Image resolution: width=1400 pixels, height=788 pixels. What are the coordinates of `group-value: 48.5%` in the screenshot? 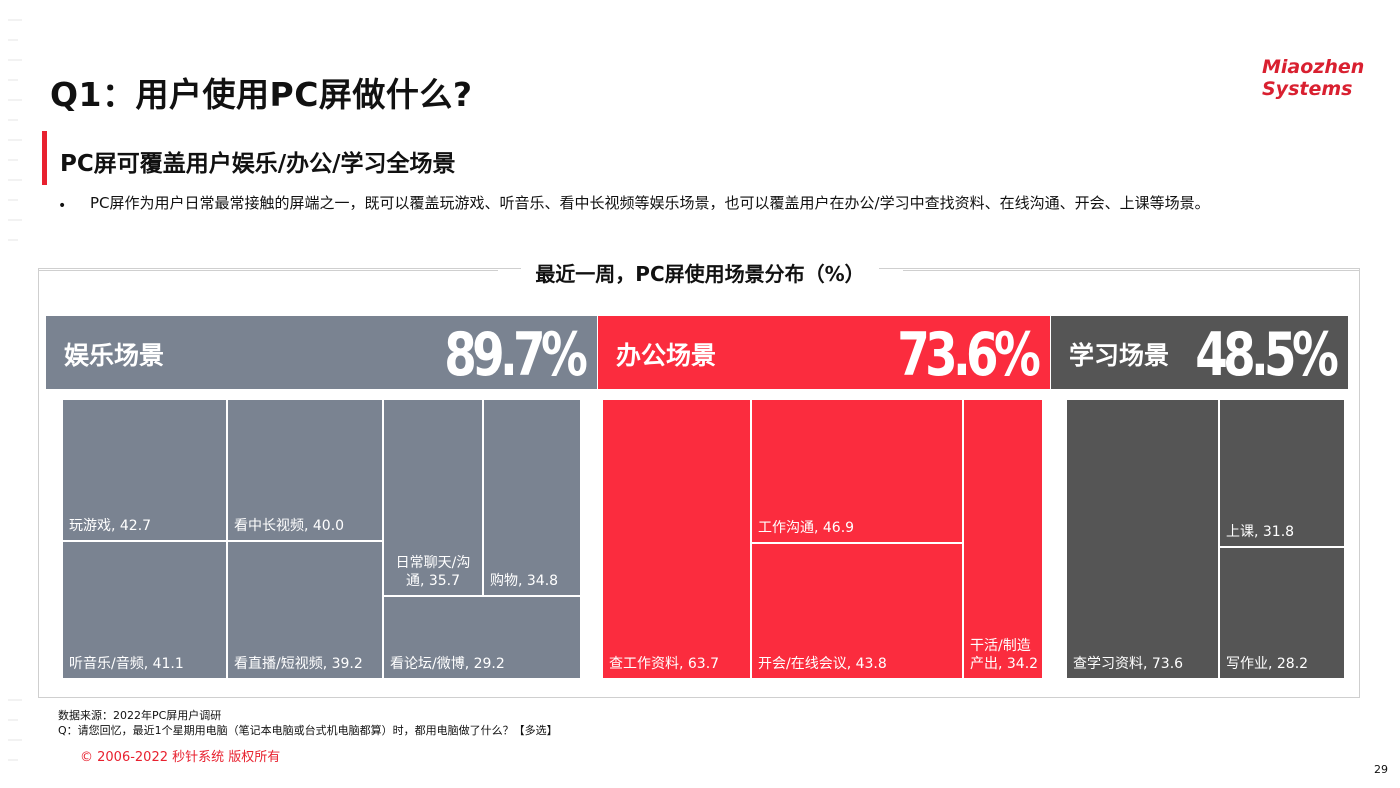 It's located at (1267, 355).